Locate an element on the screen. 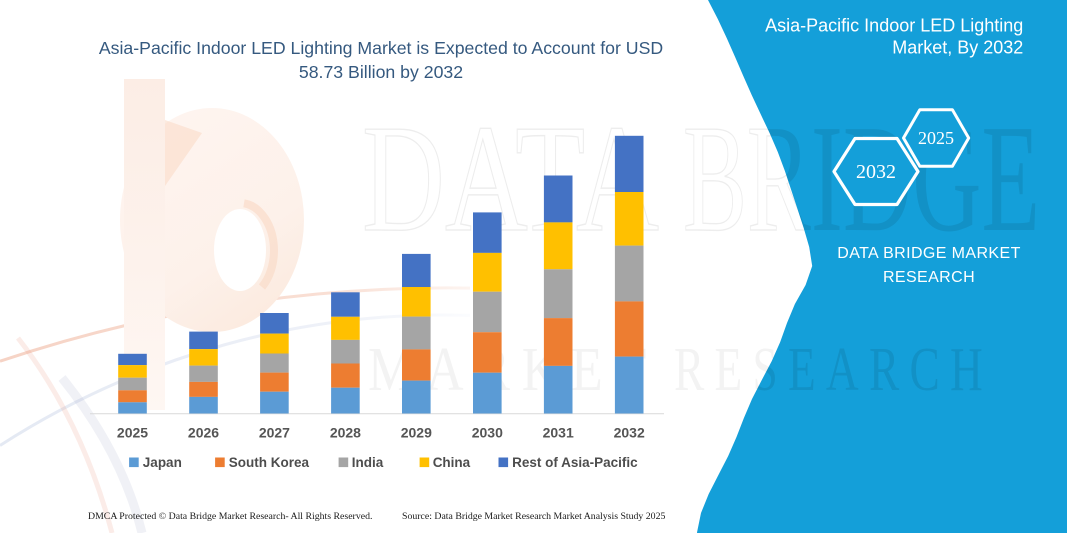 The width and height of the screenshot is (1067, 533). svg-text: Market, By 2032 is located at coordinates (957, 48).